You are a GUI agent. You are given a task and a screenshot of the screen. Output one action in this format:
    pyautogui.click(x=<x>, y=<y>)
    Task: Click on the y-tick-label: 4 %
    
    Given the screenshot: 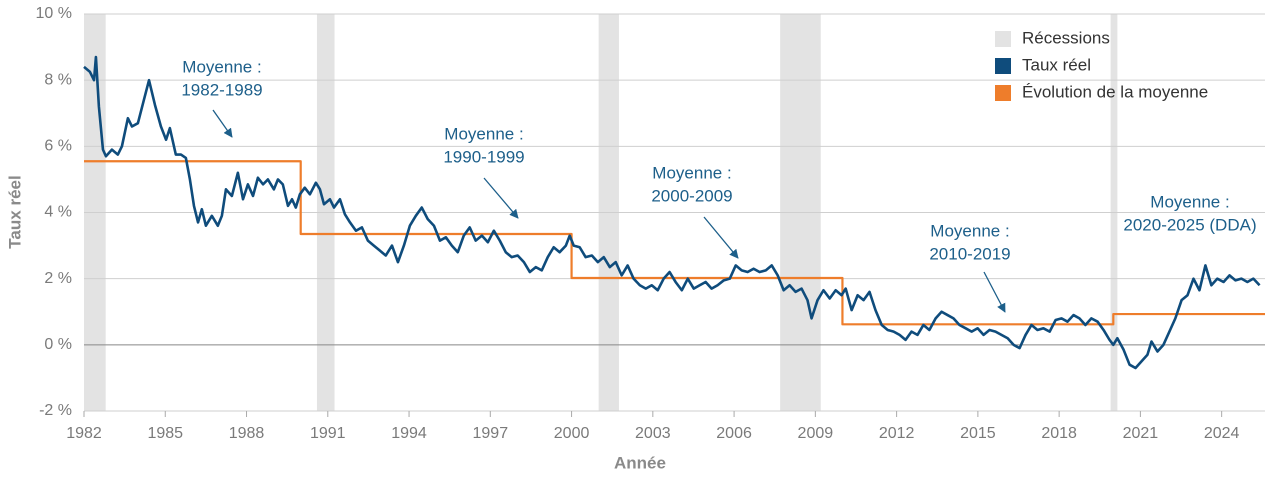 What is the action you would take?
    pyautogui.click(x=58, y=212)
    